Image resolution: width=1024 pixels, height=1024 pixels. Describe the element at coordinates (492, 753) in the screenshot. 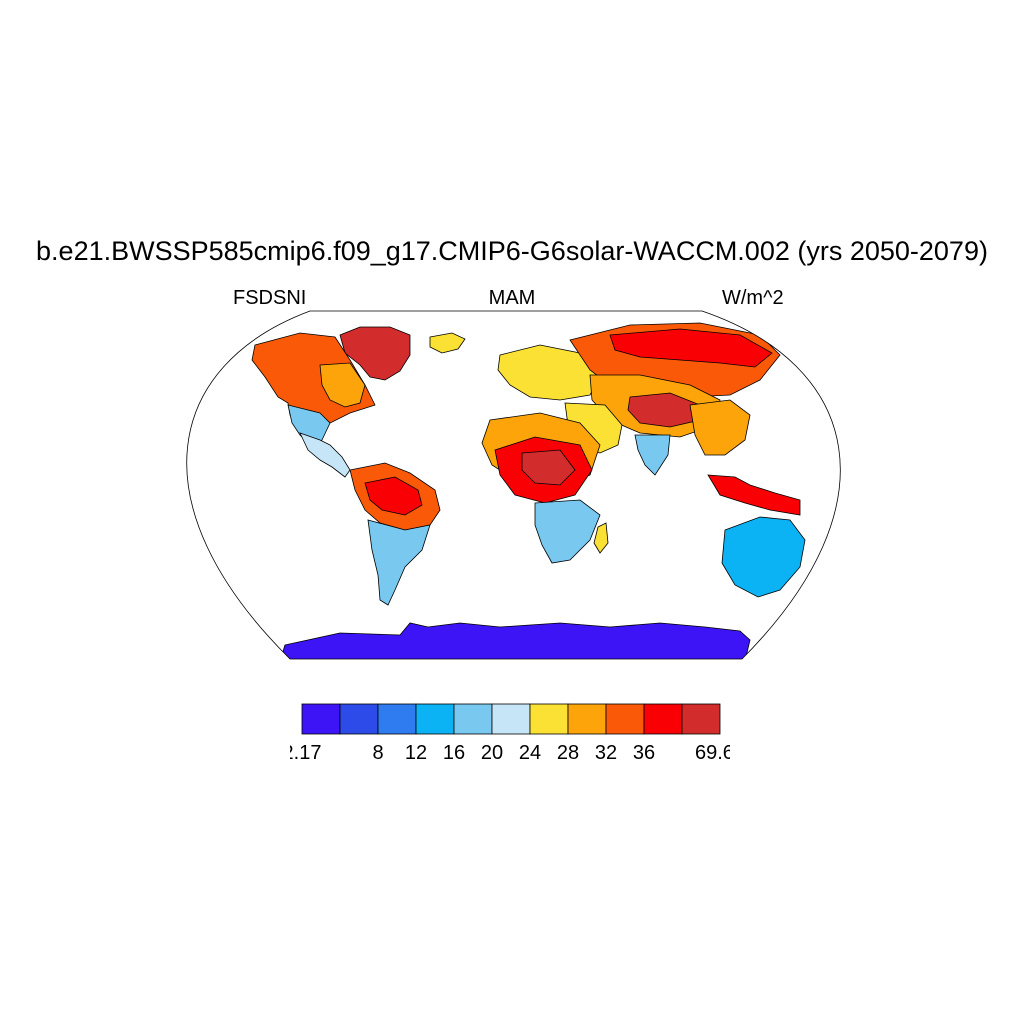

I see `colorbar-label: 20` at that location.